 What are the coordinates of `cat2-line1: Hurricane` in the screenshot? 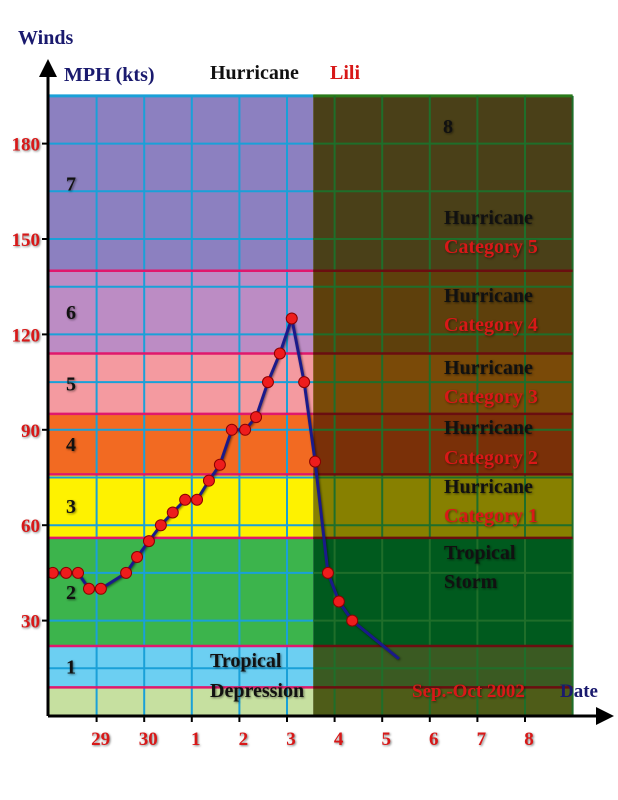 It's located at (488, 428).